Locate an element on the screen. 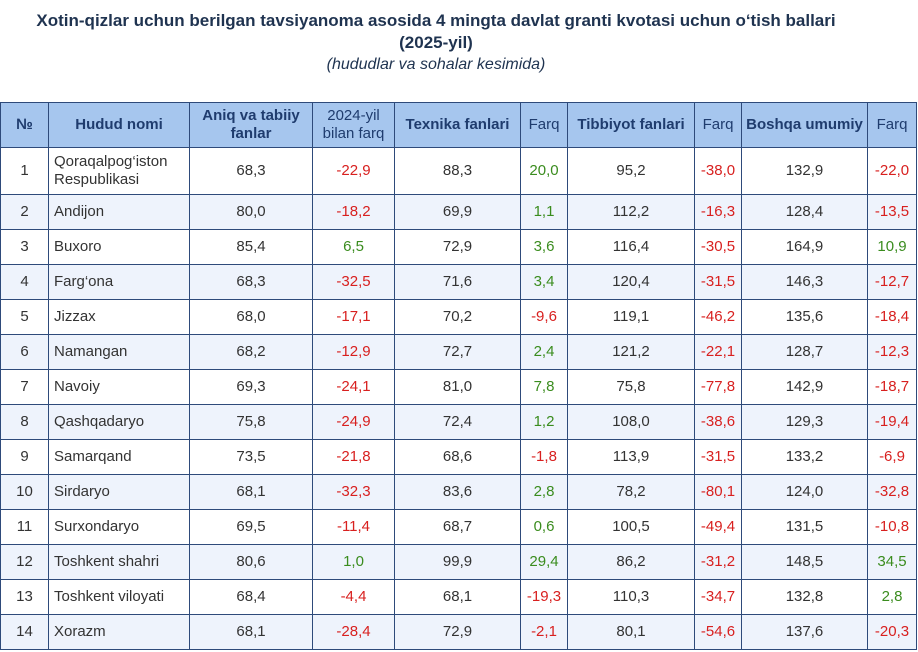  region-name: Farg‘ona is located at coordinates (119, 282).